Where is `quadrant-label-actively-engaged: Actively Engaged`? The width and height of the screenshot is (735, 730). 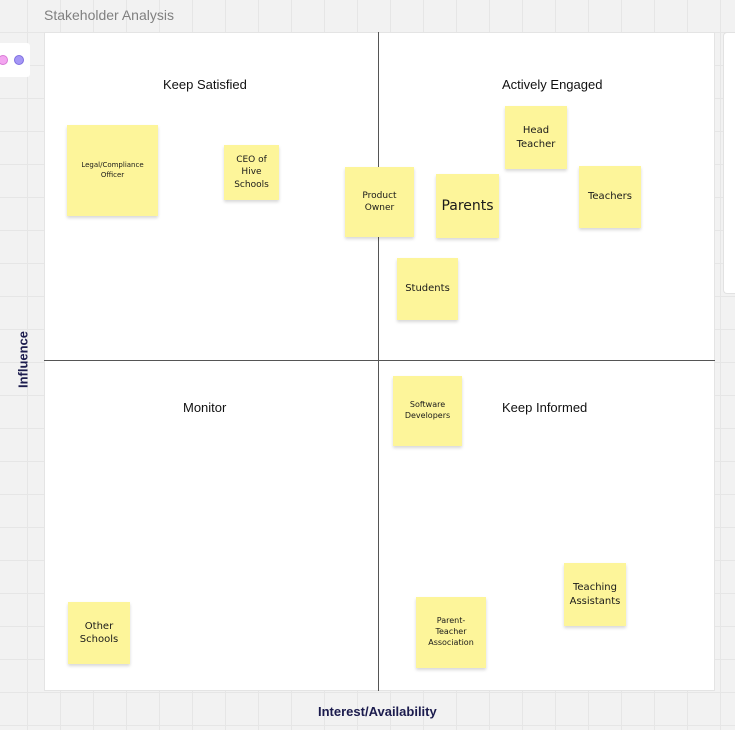 quadrant-label-actively-engaged: Actively Engaged is located at coordinates (552, 84).